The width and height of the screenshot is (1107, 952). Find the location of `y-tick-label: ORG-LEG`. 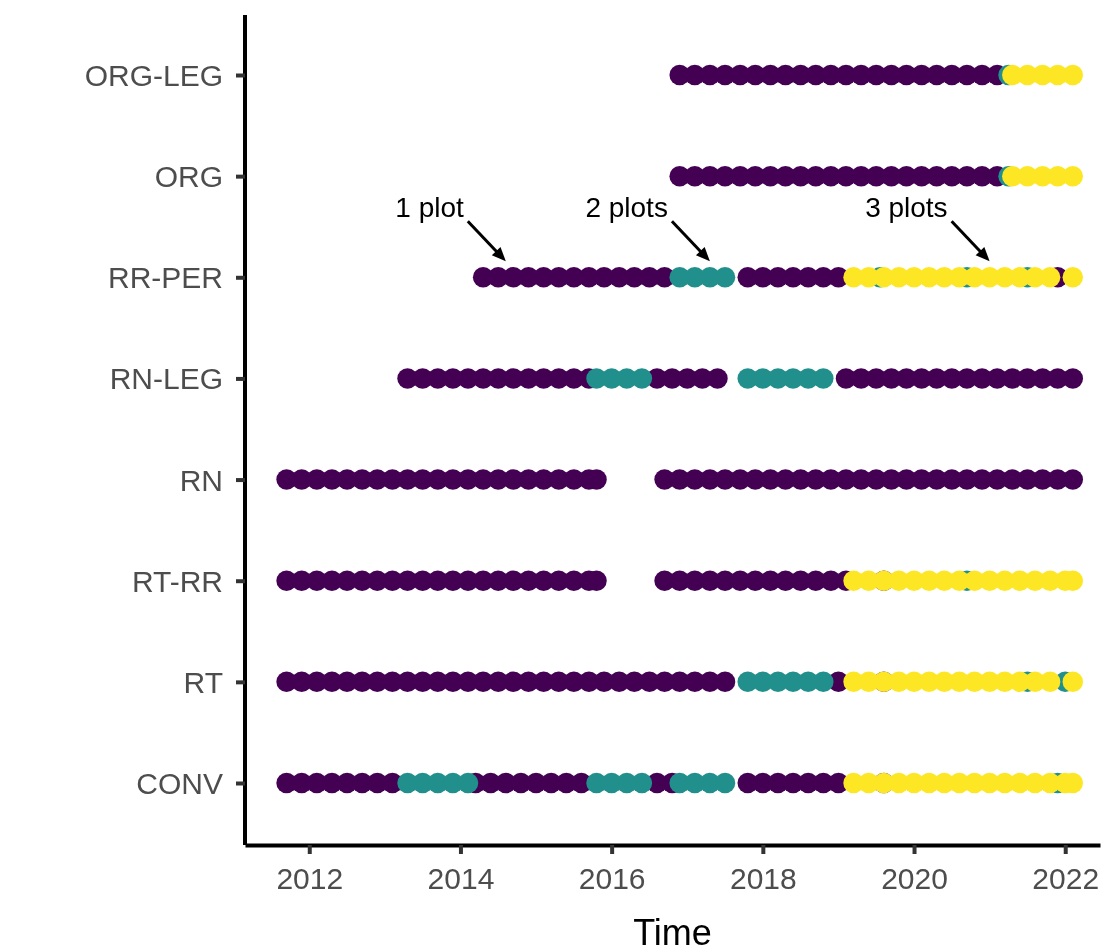

y-tick-label: ORG-LEG is located at coordinates (153, 75).